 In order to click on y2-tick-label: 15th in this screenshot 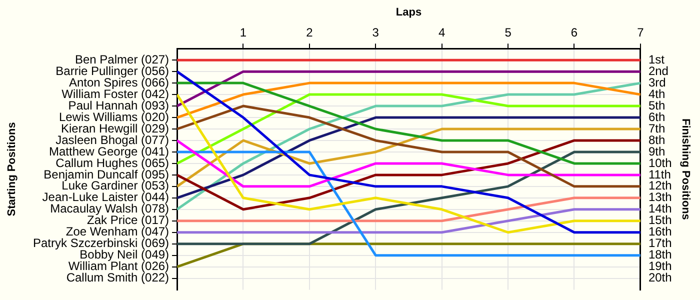, I will do `click(660, 220)`.